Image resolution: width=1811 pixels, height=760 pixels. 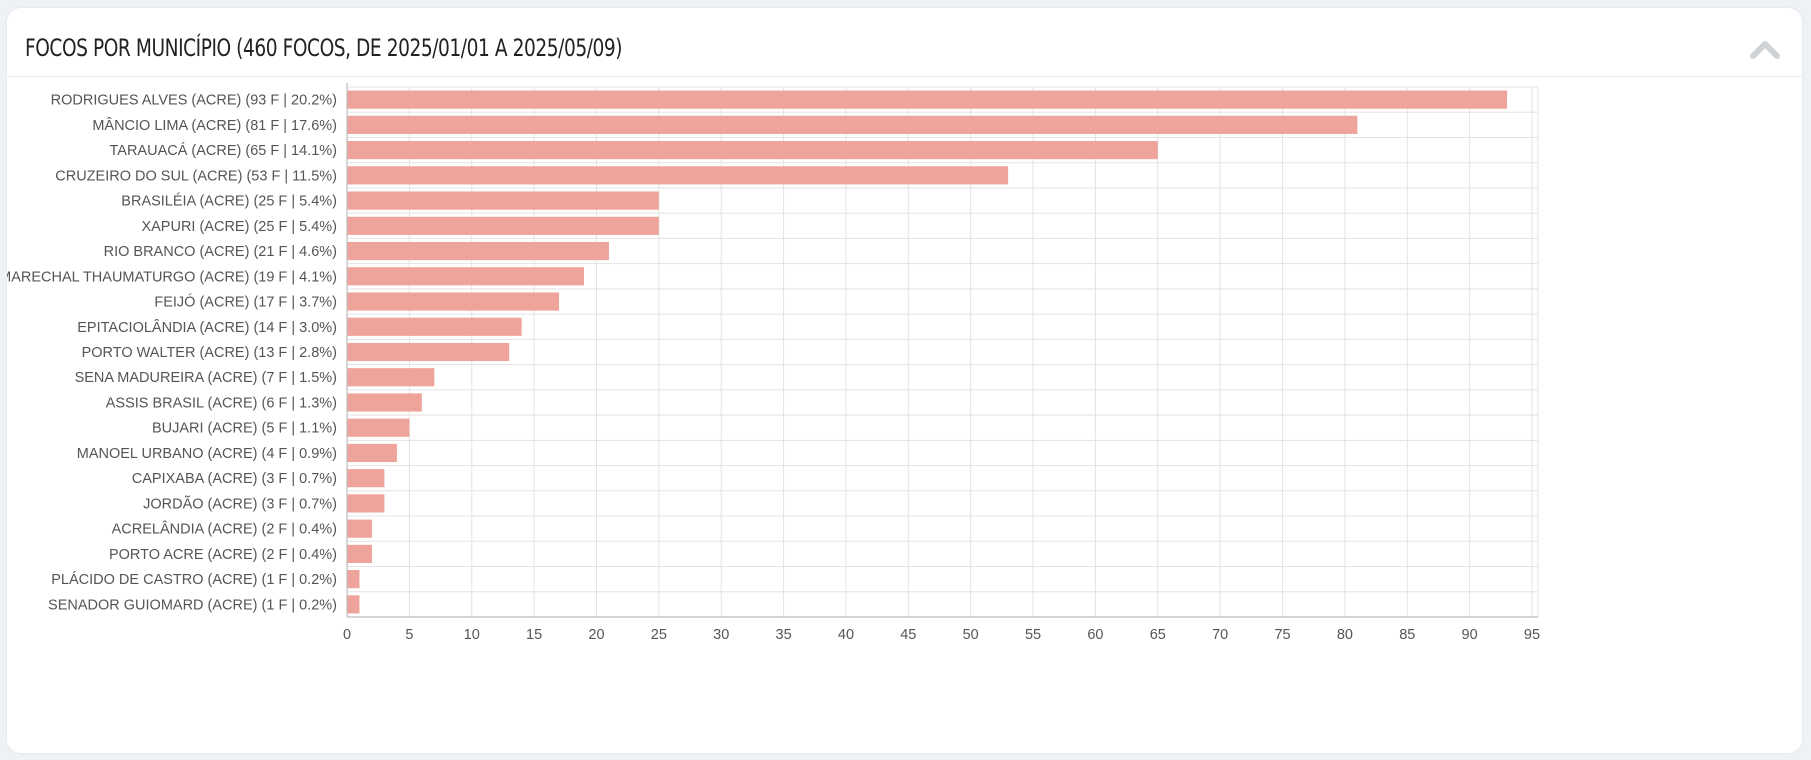 I want to click on category-label: BUJARI (ACRE) (5 F | 1.1%), so click(x=244, y=429).